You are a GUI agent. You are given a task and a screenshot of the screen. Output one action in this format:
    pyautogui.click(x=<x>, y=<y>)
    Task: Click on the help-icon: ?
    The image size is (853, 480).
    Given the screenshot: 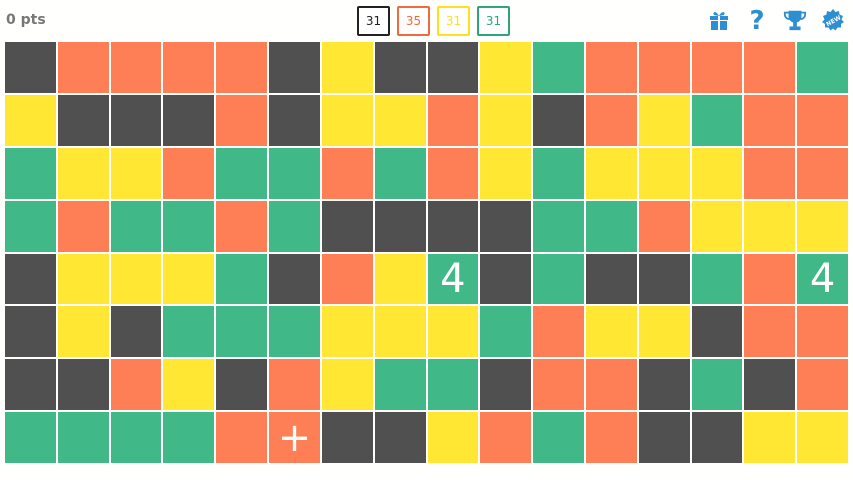 What is the action you would take?
    pyautogui.click(x=757, y=20)
    